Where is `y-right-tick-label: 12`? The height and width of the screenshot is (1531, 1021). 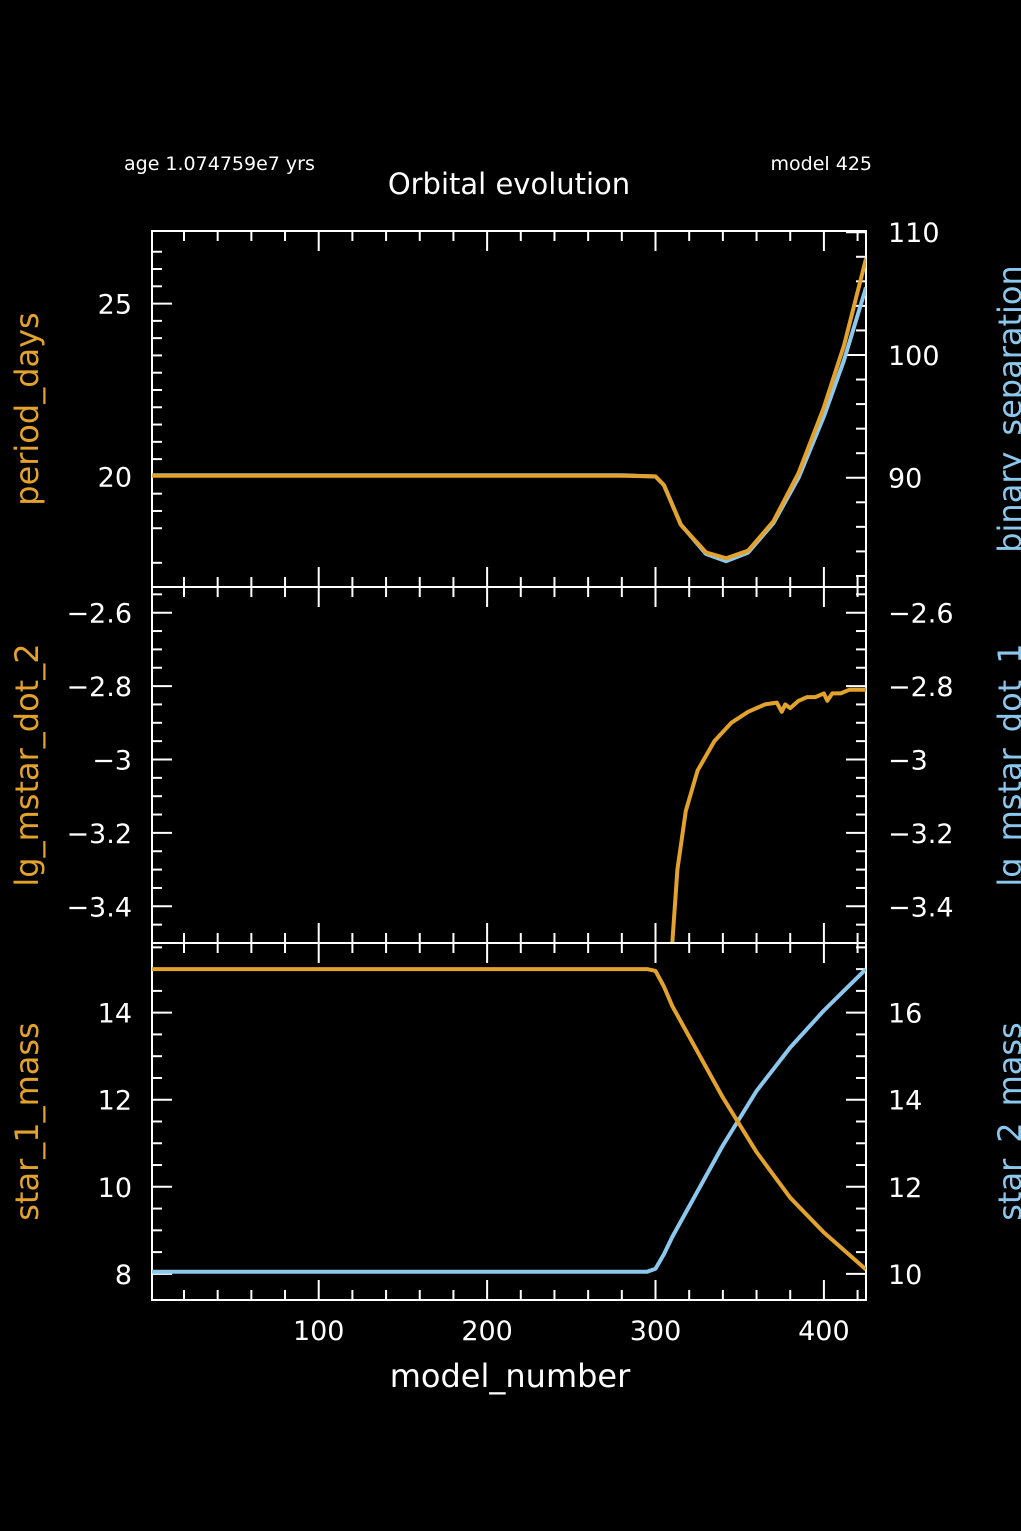 y-right-tick-label: 12 is located at coordinates (905, 1188).